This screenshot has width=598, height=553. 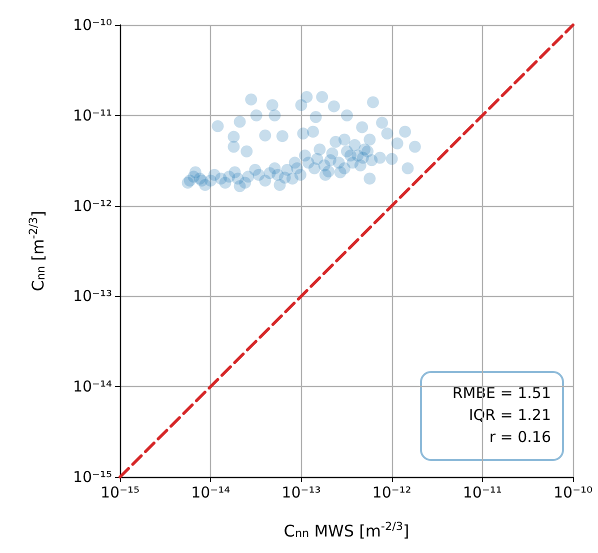 What do you see at coordinates (520, 437) in the screenshot?
I see `annotation: r = 0.16` at bounding box center [520, 437].